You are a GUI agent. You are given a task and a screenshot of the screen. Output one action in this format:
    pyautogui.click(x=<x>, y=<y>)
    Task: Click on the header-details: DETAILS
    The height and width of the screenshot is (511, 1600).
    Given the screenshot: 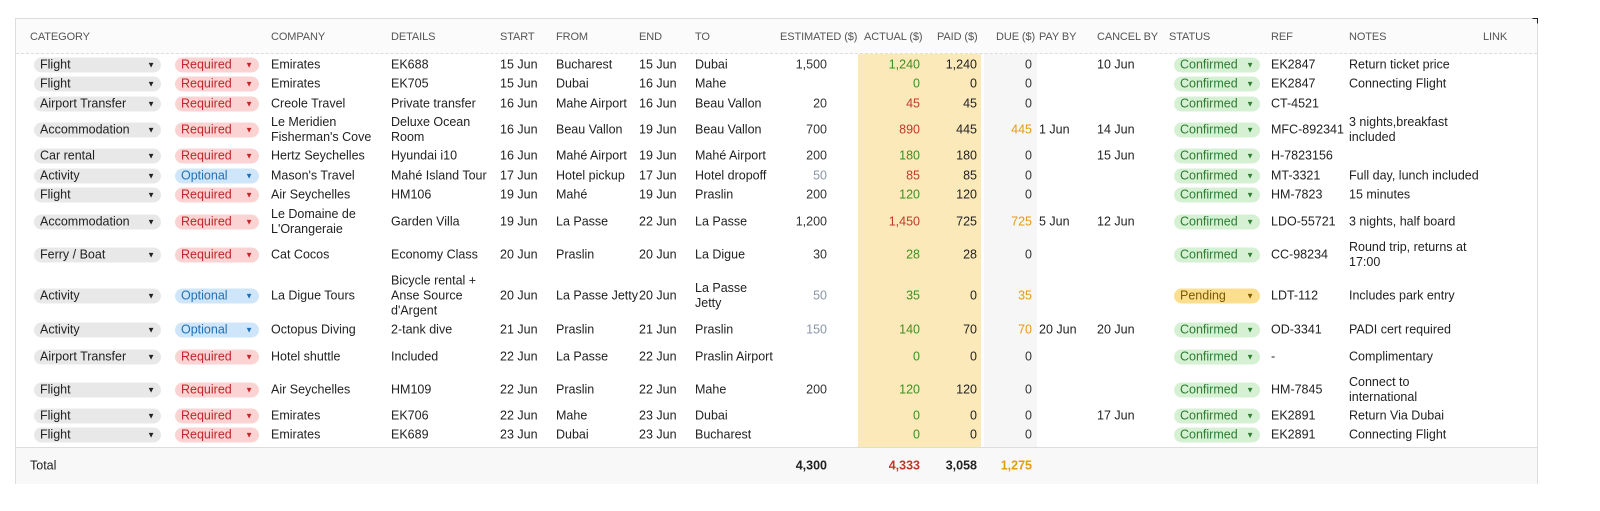 What is the action you would take?
    pyautogui.click(x=413, y=37)
    